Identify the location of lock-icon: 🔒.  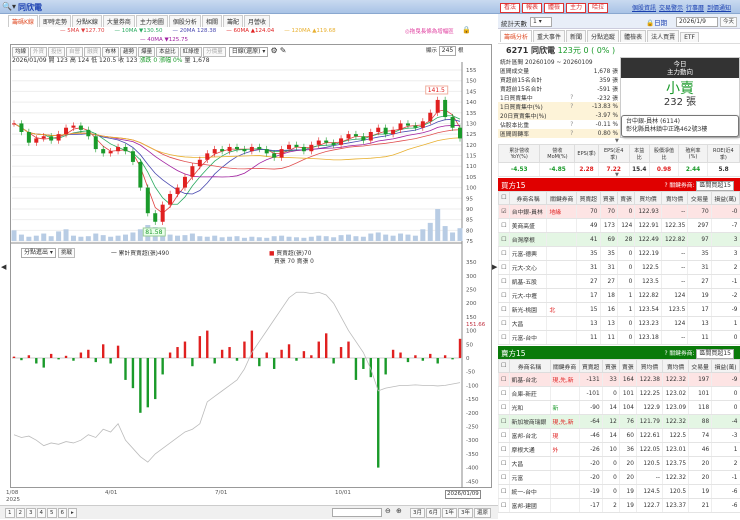
(466, 30).